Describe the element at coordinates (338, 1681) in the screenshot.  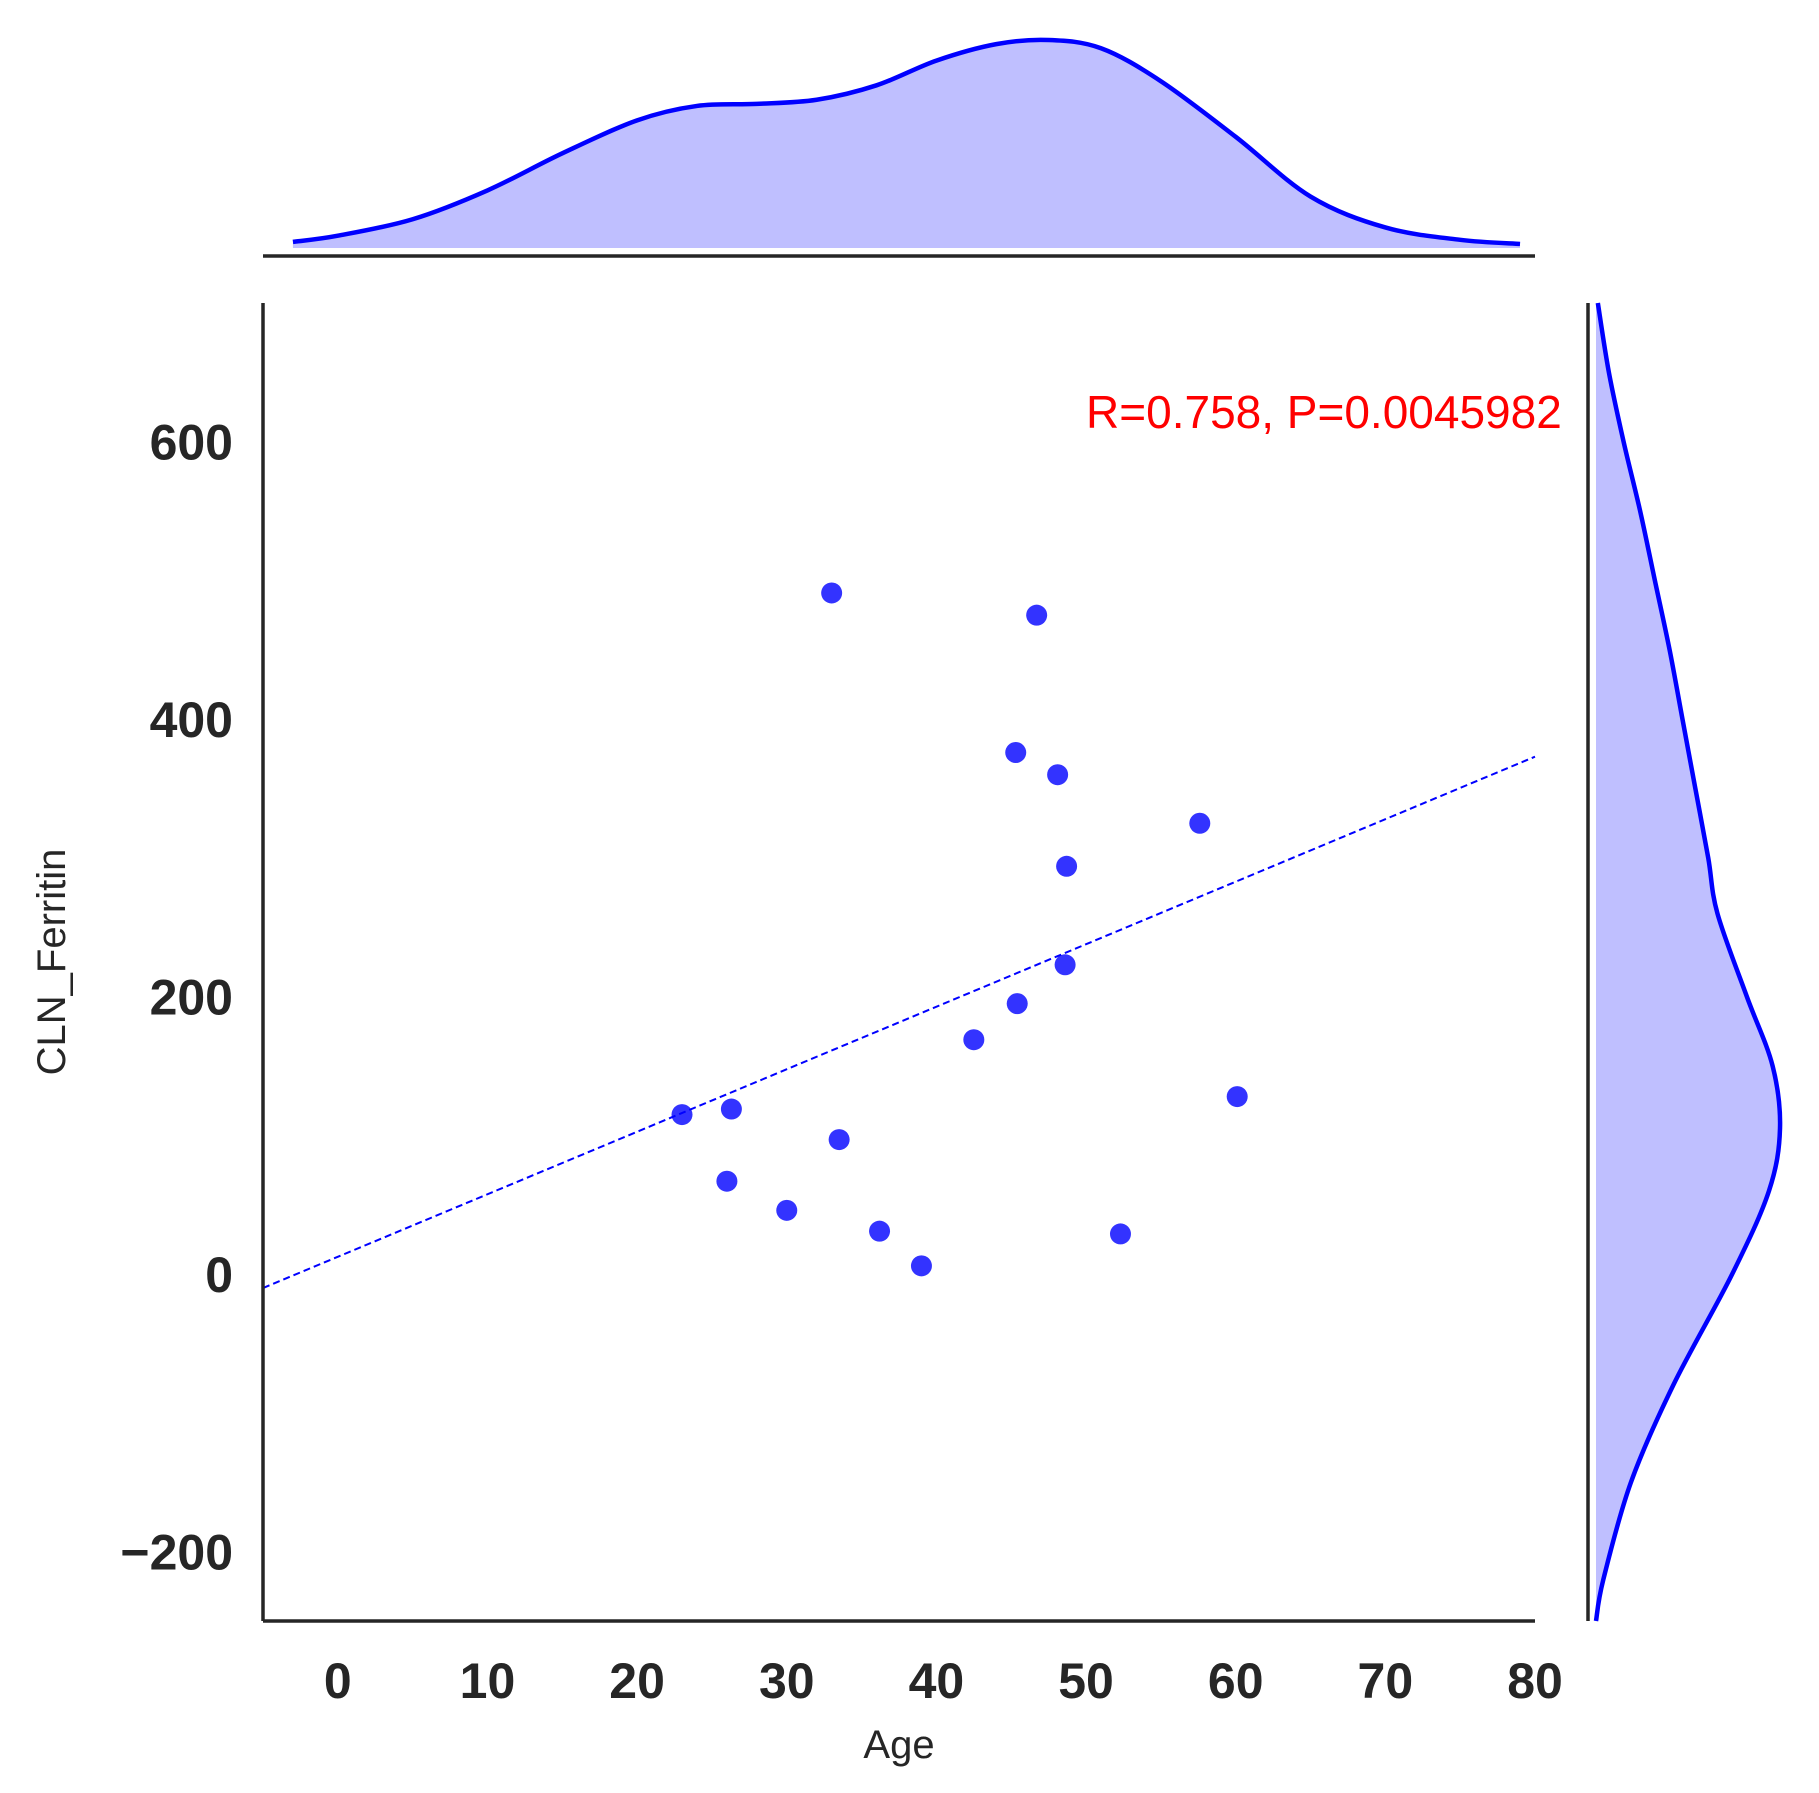
I see `x-tick-label: 0` at that location.